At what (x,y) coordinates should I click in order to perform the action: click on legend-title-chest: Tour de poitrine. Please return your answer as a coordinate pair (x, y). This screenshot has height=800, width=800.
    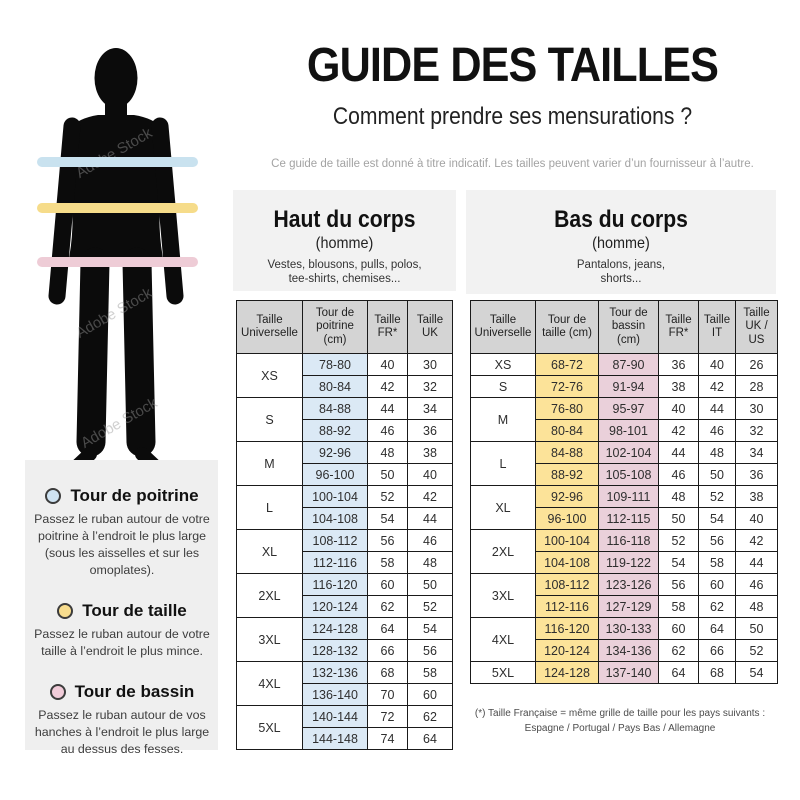
    Looking at the image, I should click on (134, 495).